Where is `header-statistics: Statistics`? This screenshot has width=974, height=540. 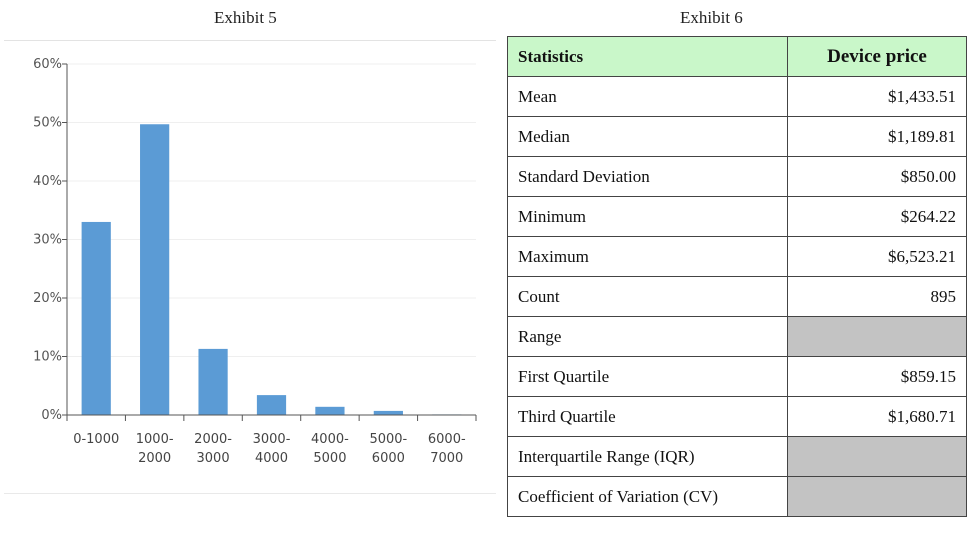 header-statistics: Statistics is located at coordinates (647, 56).